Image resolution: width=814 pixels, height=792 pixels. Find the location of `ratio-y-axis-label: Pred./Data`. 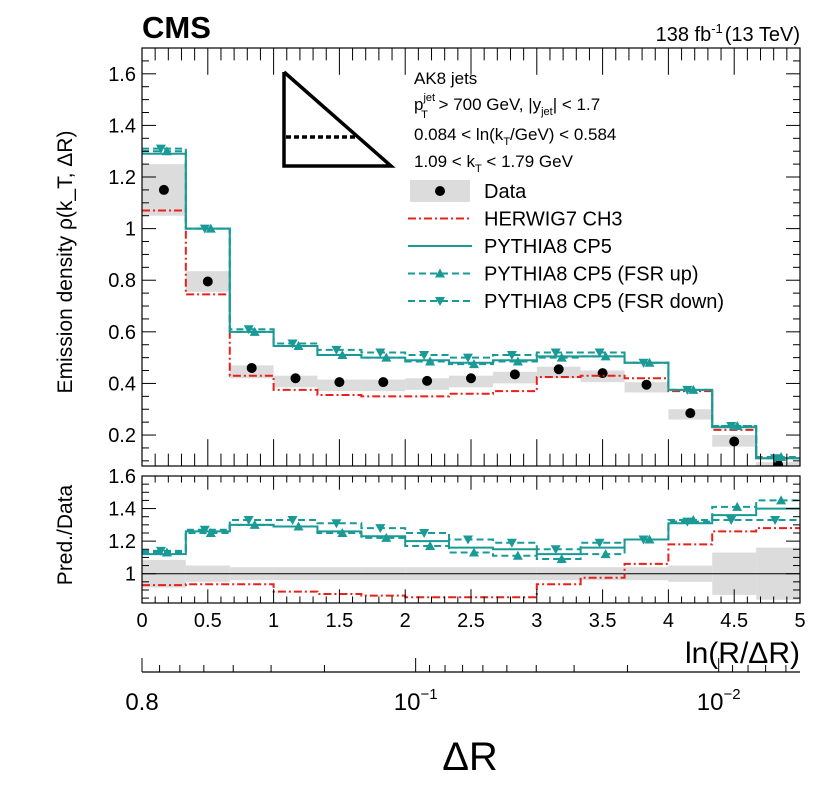

ratio-y-axis-label: Pred./Data is located at coordinates (65, 534).